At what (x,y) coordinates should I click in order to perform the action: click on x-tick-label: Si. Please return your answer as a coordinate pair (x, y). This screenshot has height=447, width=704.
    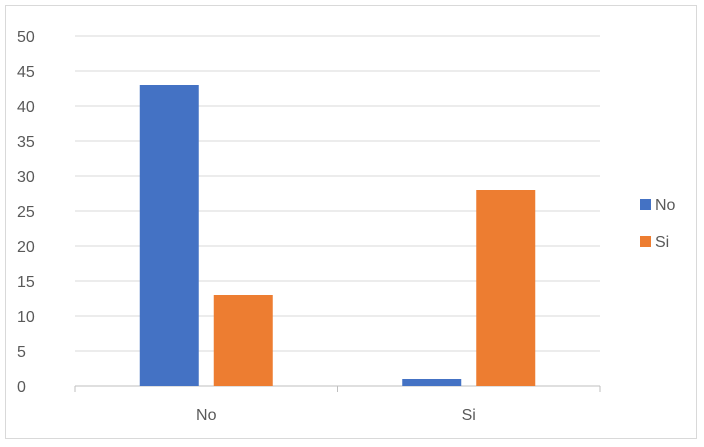
    Looking at the image, I should click on (469, 415).